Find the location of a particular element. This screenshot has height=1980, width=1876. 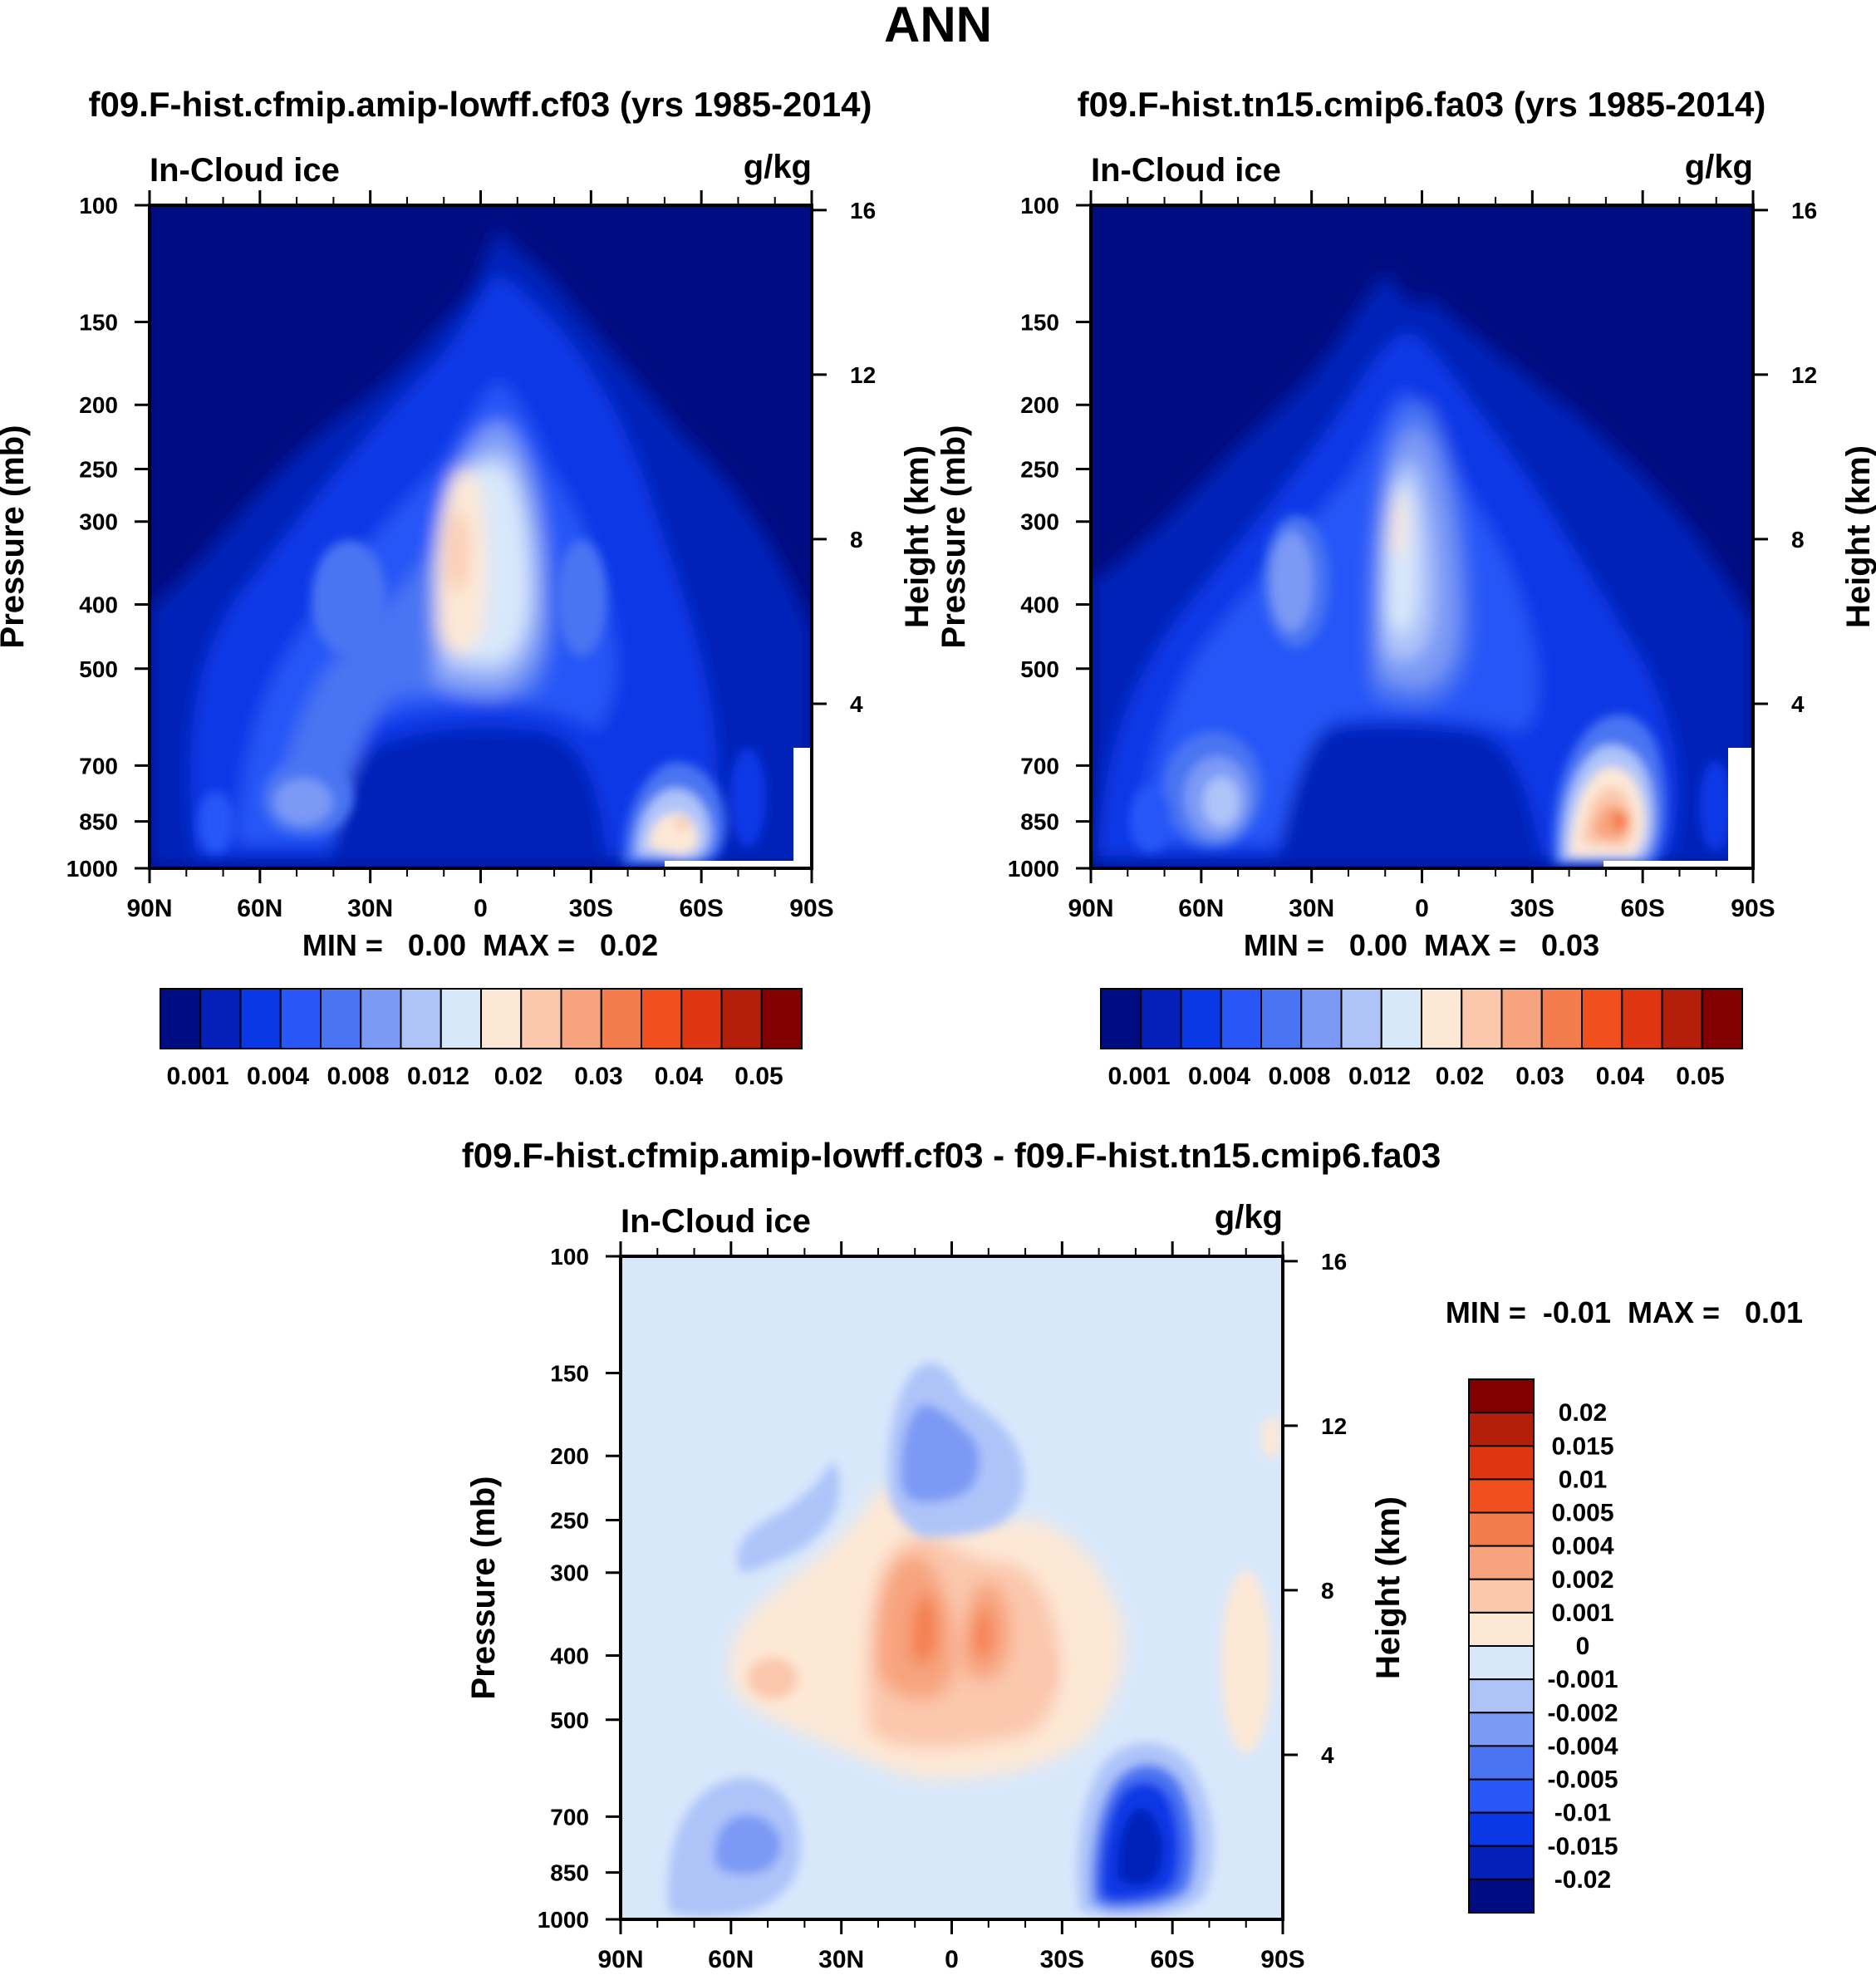

lat-tick-label: 90N is located at coordinates (620, 1959).